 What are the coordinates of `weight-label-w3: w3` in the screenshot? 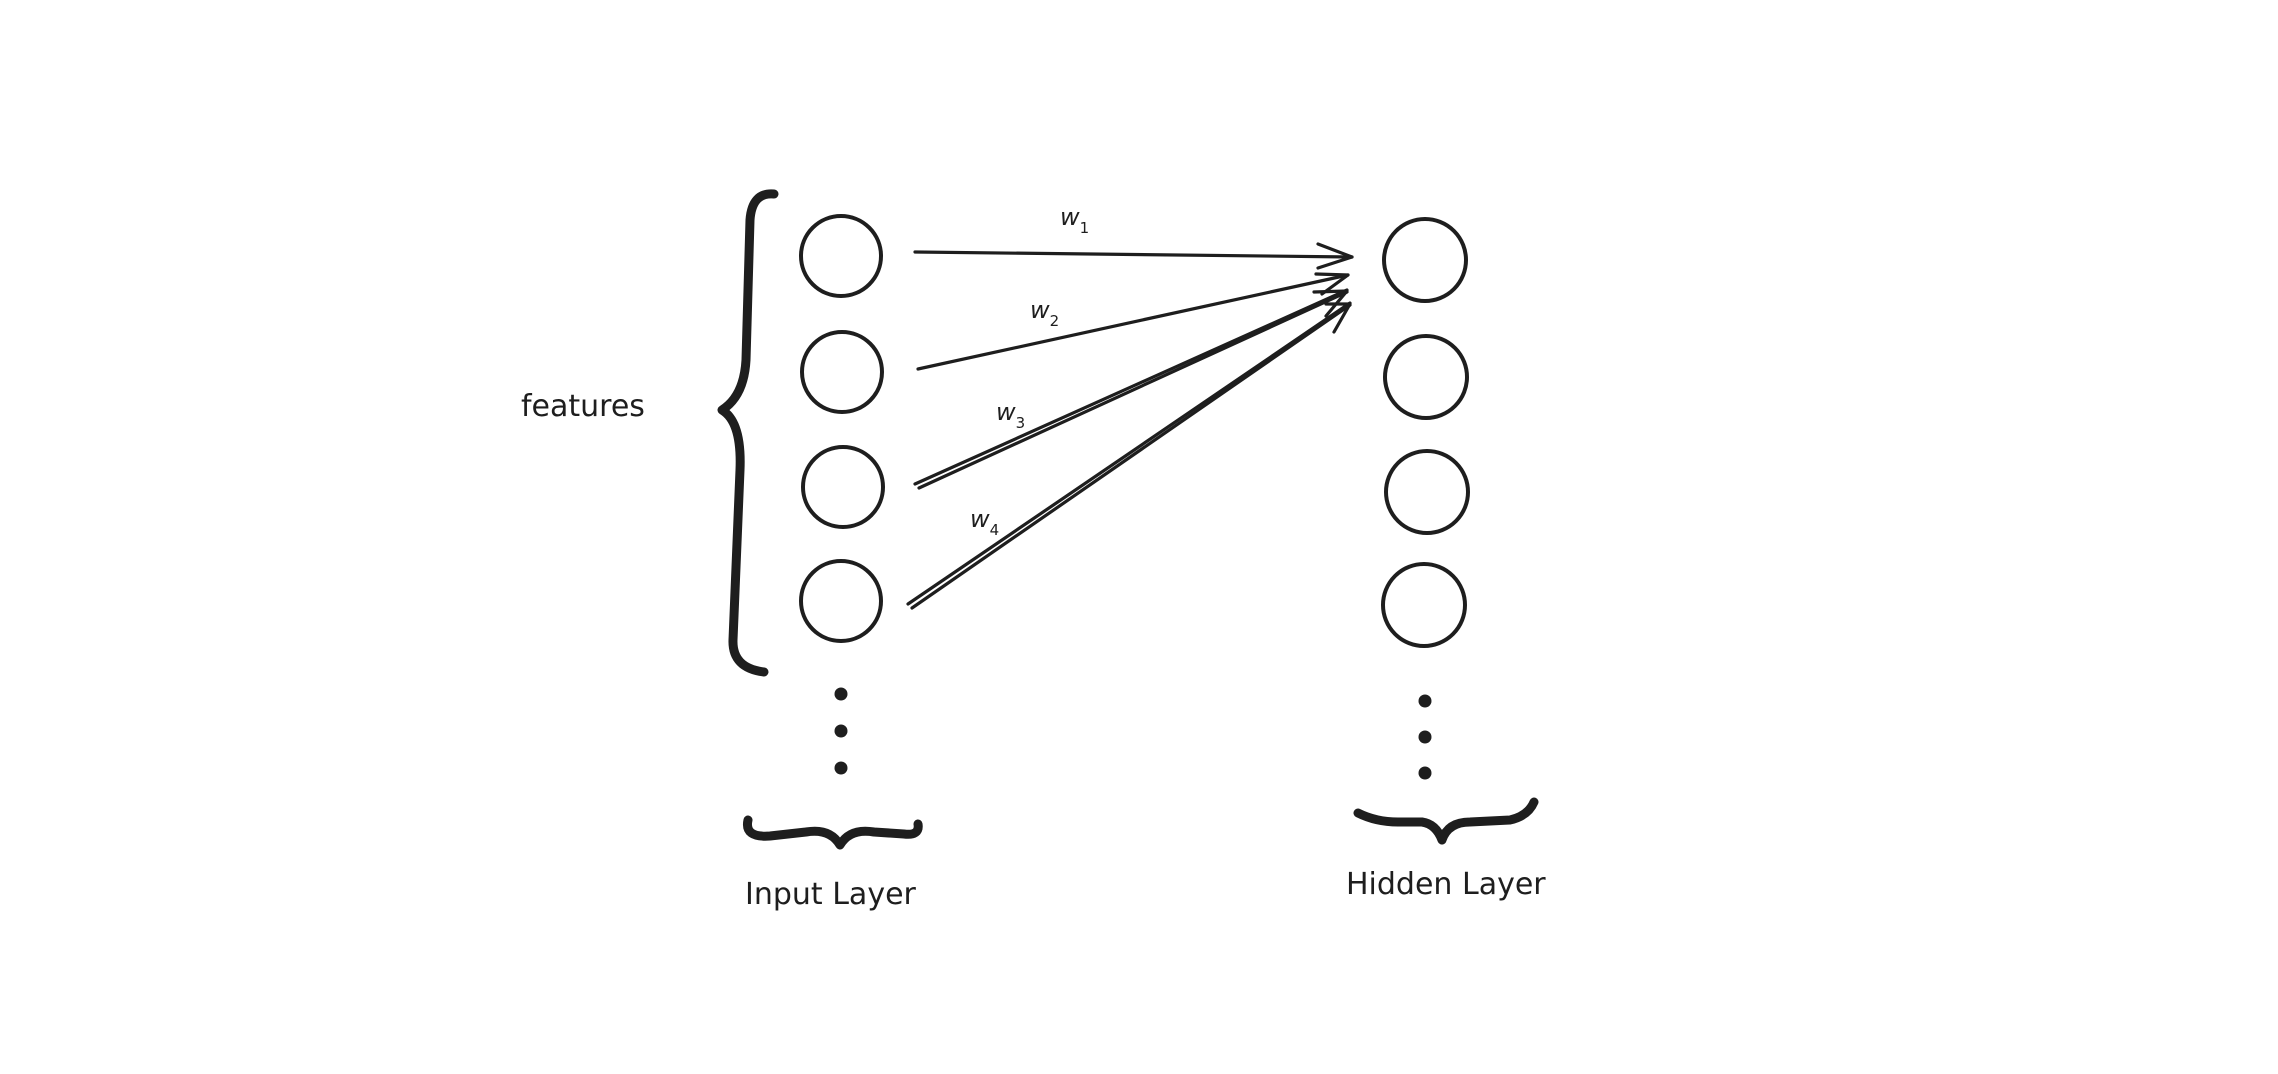 It's located at (1010, 415).